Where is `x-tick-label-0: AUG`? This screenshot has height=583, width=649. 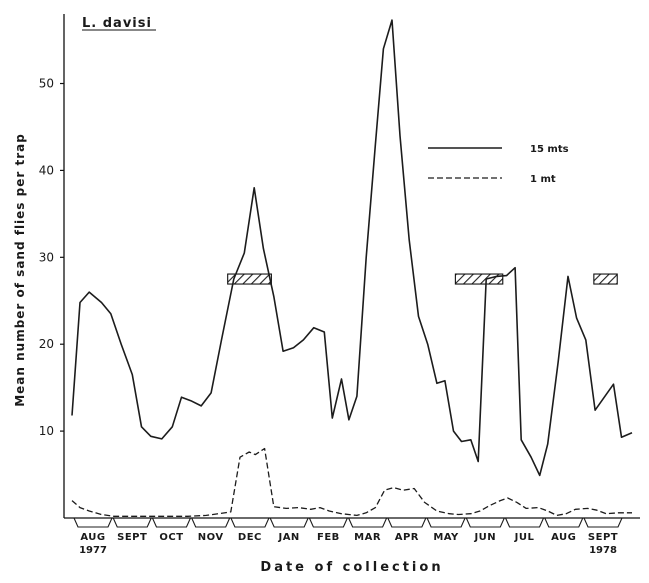 x-tick-label-0: AUG is located at coordinates (92, 537).